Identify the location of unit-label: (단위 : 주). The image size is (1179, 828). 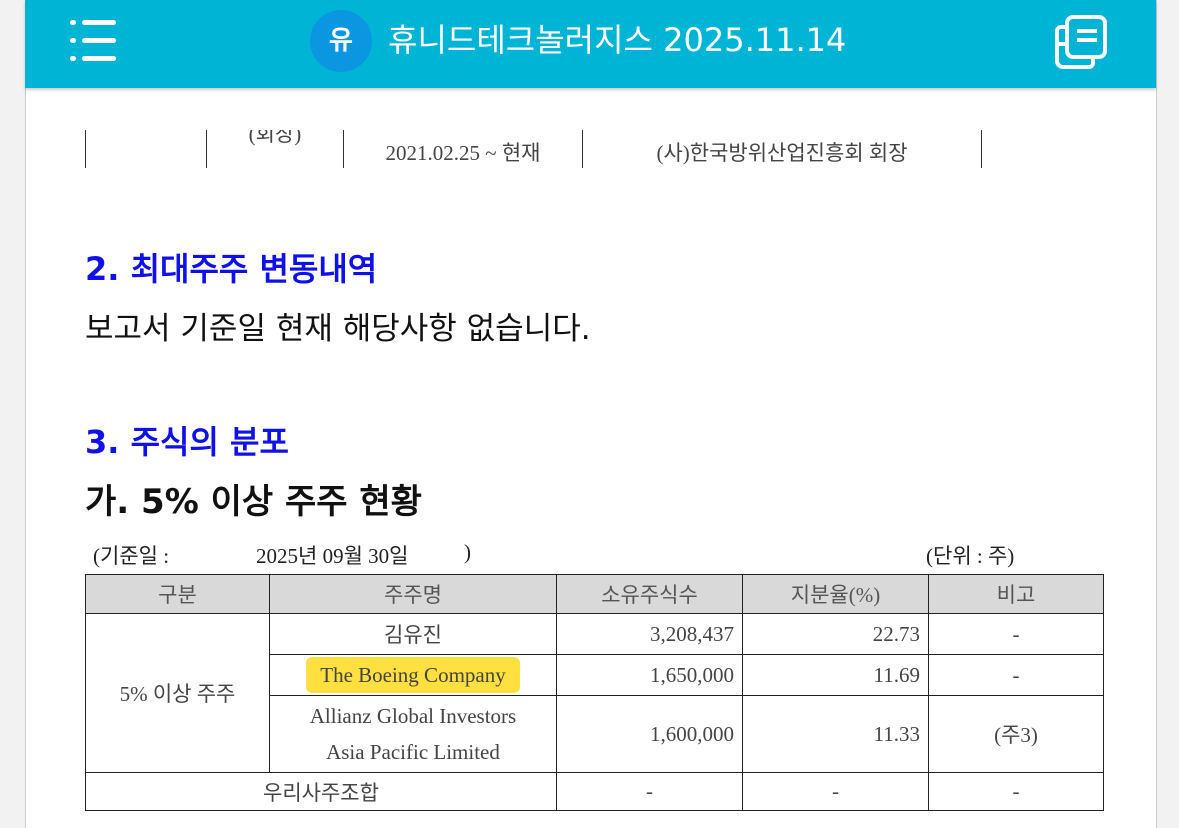
(970, 556).